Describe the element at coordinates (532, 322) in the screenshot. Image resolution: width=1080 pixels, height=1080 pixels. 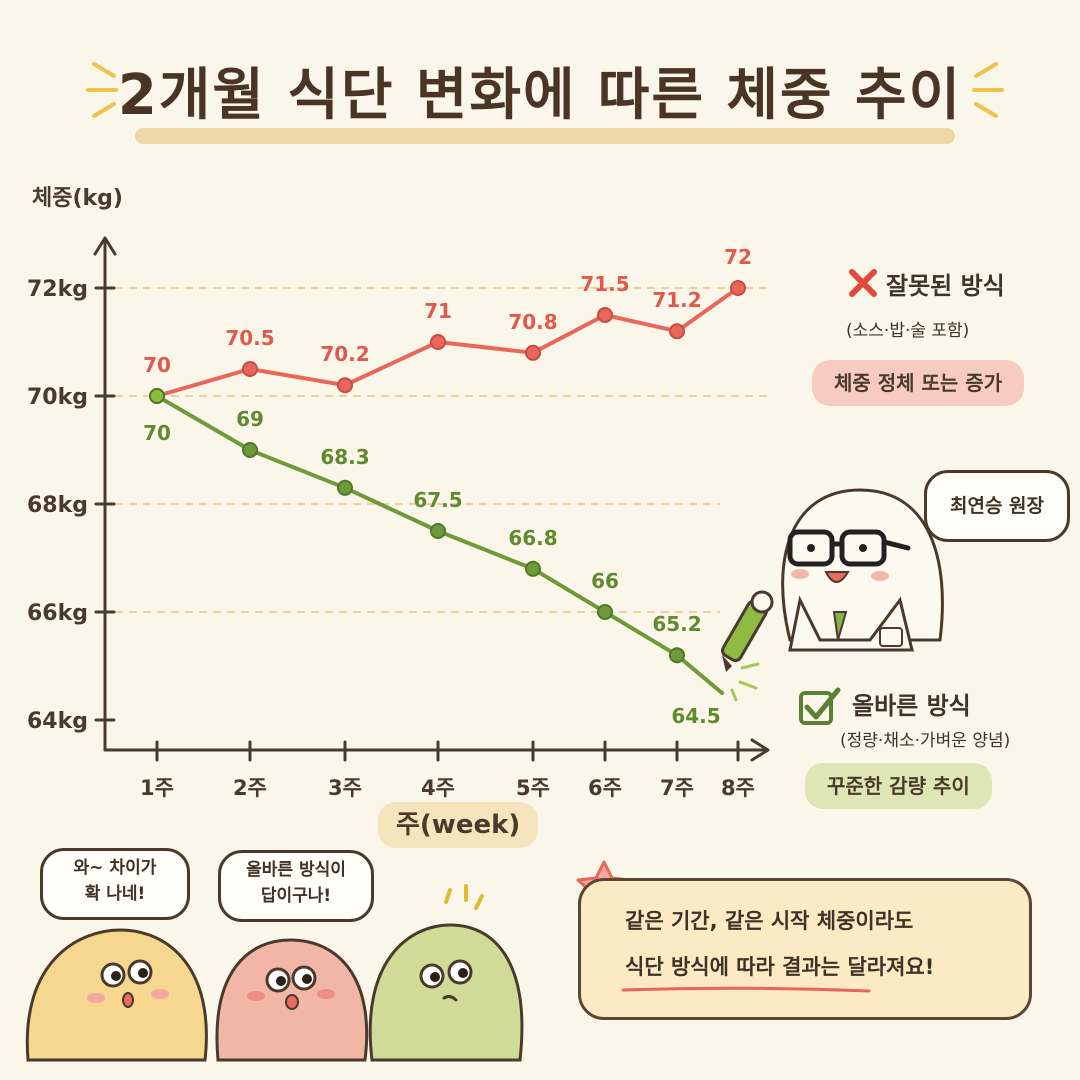
I see `data-label: 70.8` at that location.